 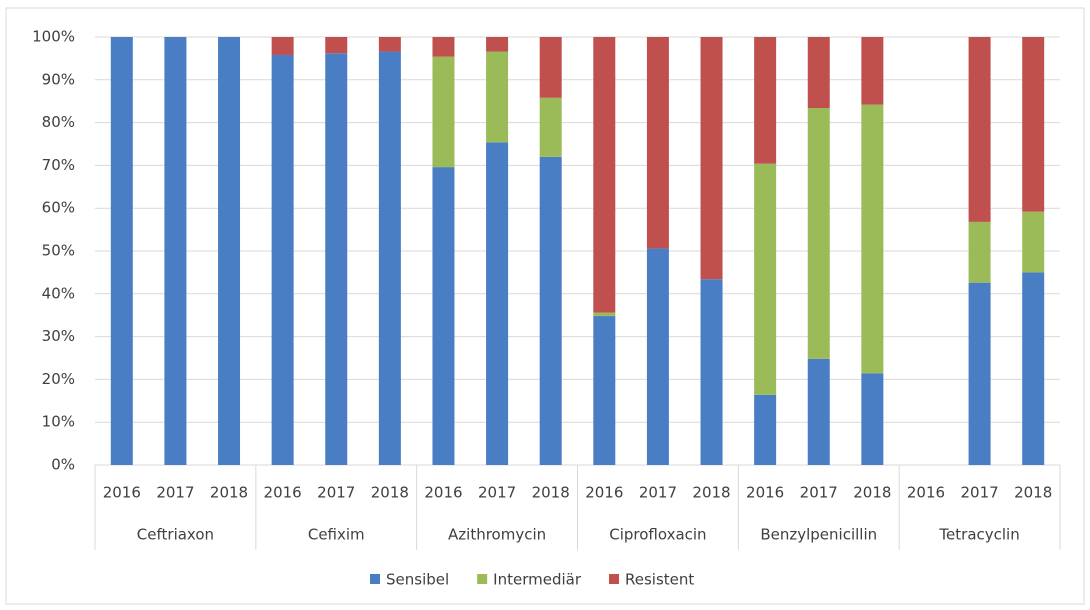 What do you see at coordinates (537, 580) in the screenshot?
I see `legend-label: Intermediär` at bounding box center [537, 580].